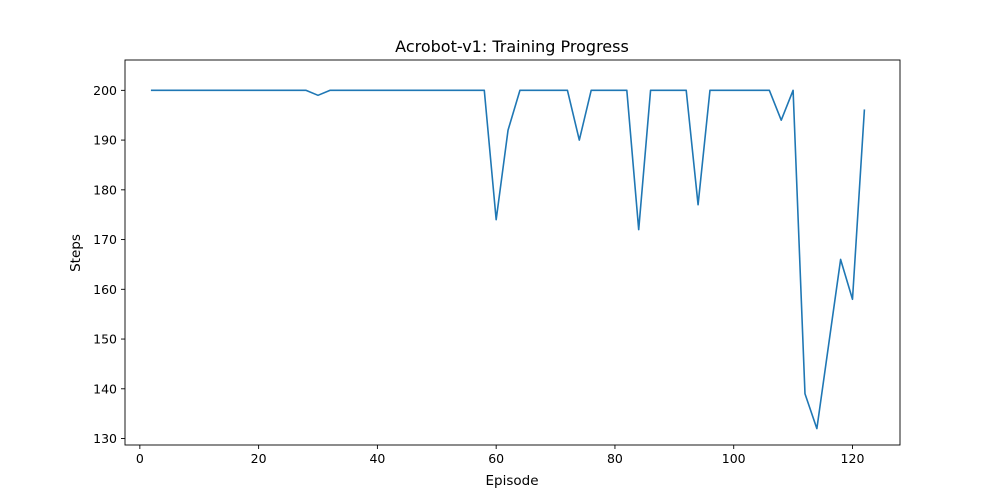  What do you see at coordinates (105, 438) in the screenshot?
I see `y-tick-label: 130` at bounding box center [105, 438].